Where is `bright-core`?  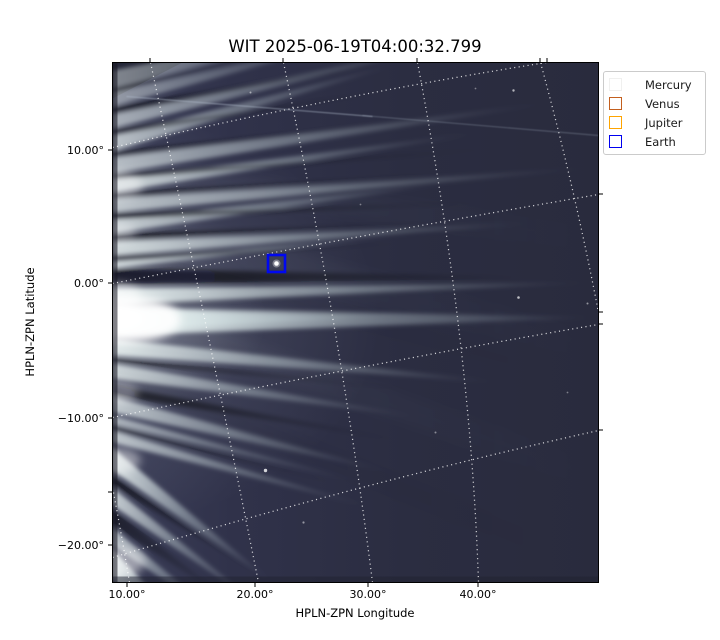
bright-core is located at coordinates (146, 375).